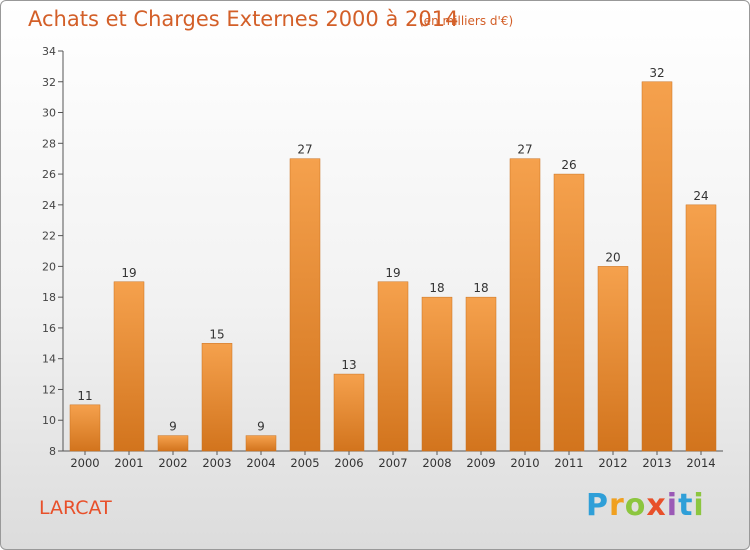 This screenshot has height=550, width=750. What do you see at coordinates (304, 150) in the screenshot?
I see `data-label-2005: 27` at bounding box center [304, 150].